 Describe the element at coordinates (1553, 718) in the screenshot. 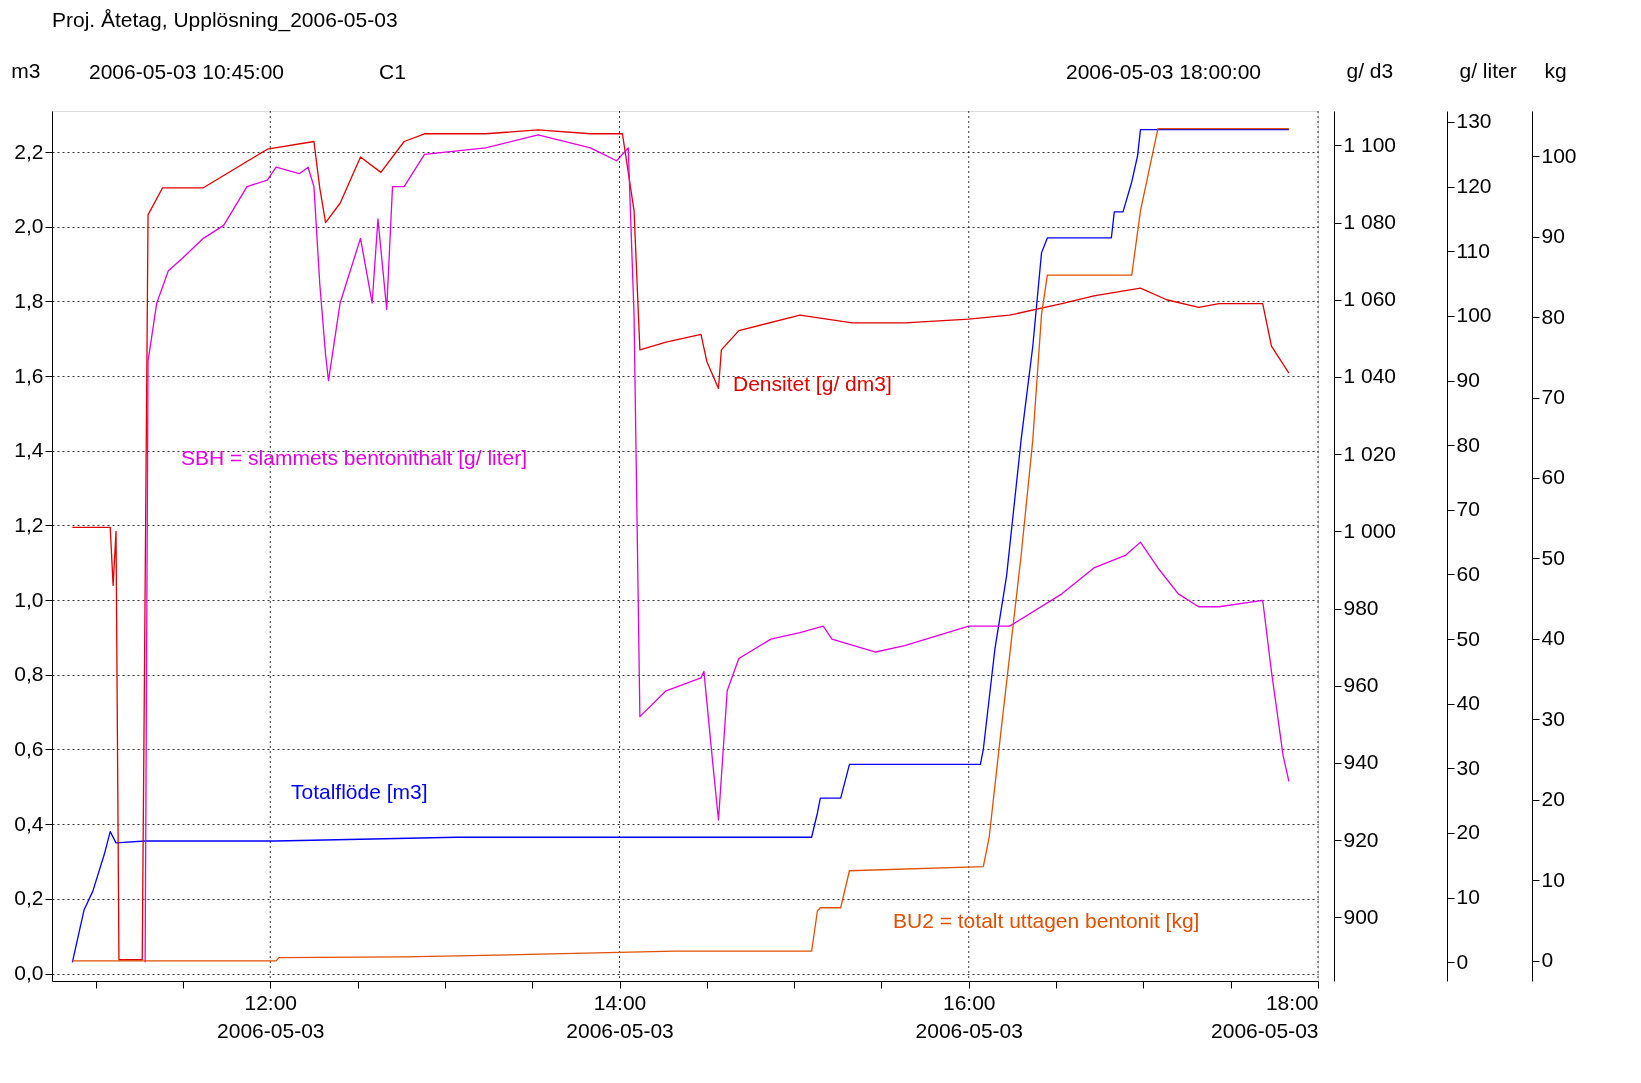

I see `y-tick-label: 30` at that location.